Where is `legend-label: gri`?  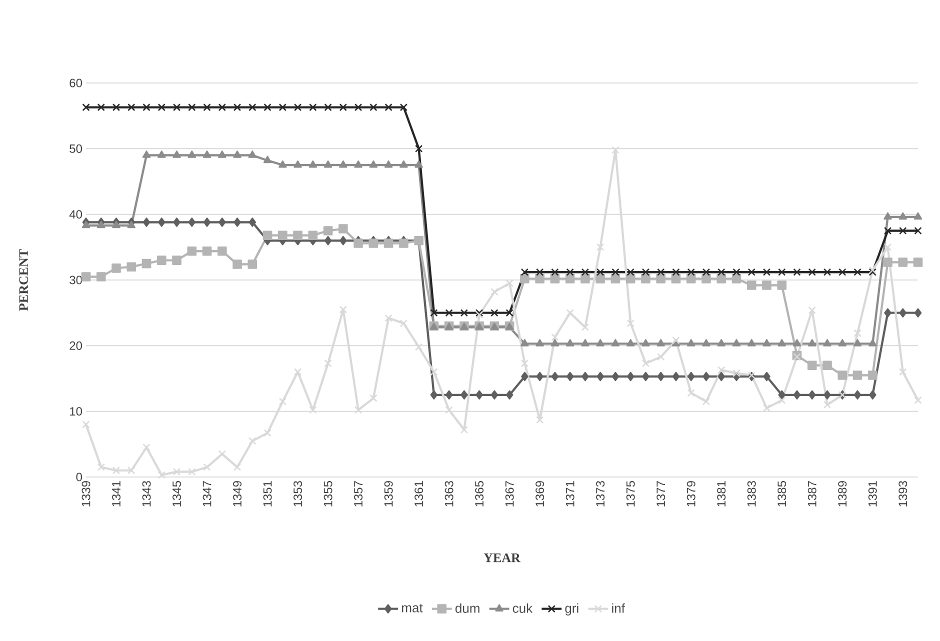 legend-label: gri is located at coordinates (571, 609).